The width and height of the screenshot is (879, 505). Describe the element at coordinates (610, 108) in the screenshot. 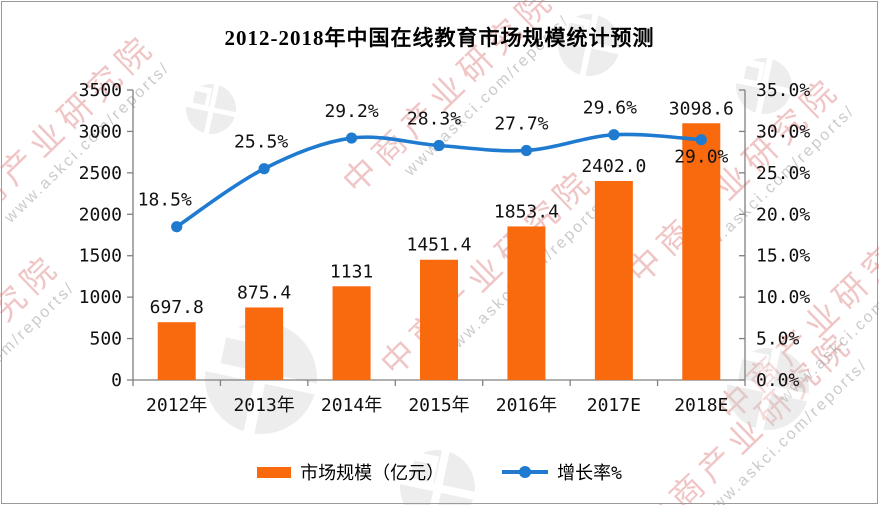

I see `line-value-label: 29.6%` at that location.